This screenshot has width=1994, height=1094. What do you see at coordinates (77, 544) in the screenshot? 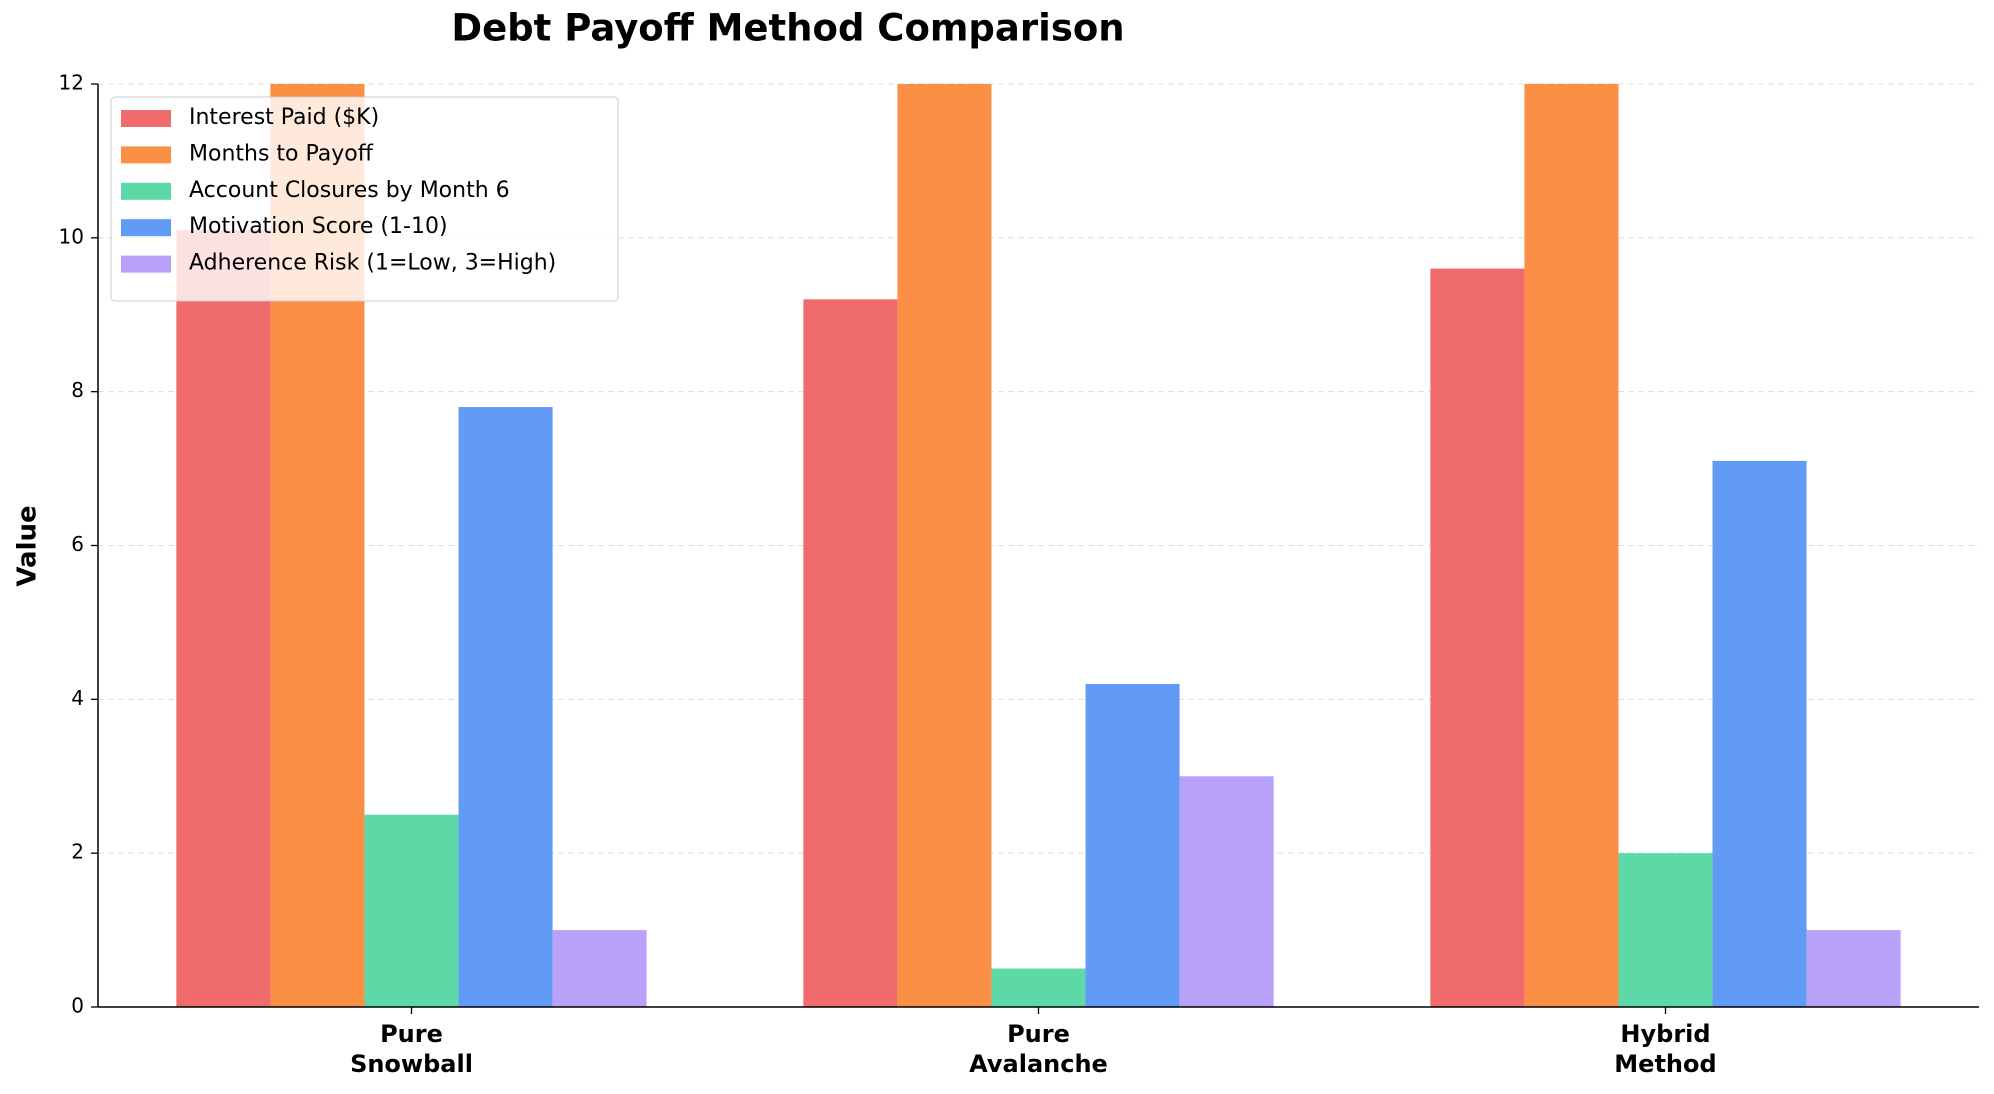
I see `y-tick-label: 6` at bounding box center [77, 544].